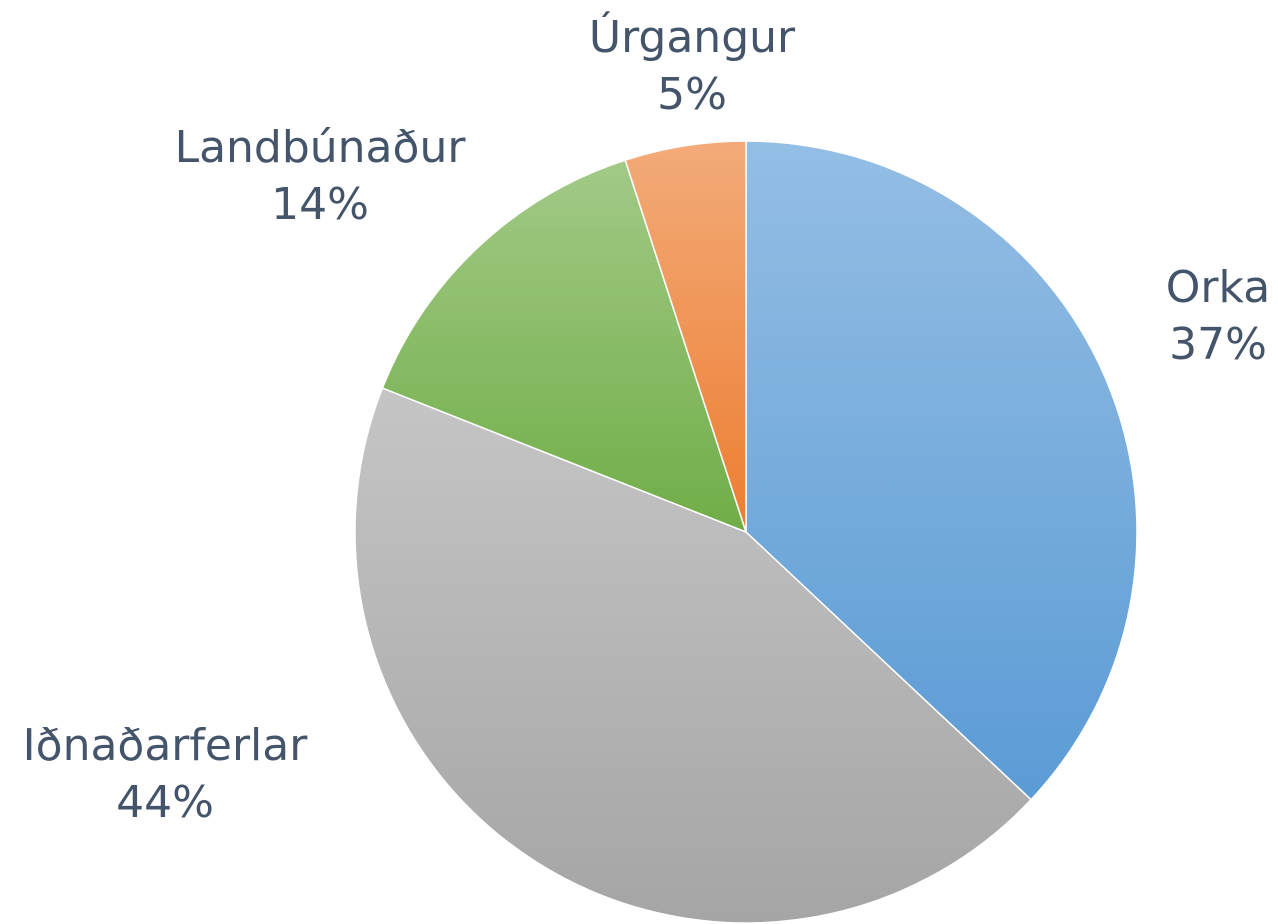 Image resolution: width=1278 pixels, height=924 pixels. I want to click on slice-label: Iðnaðarferlar, so click(166, 745).